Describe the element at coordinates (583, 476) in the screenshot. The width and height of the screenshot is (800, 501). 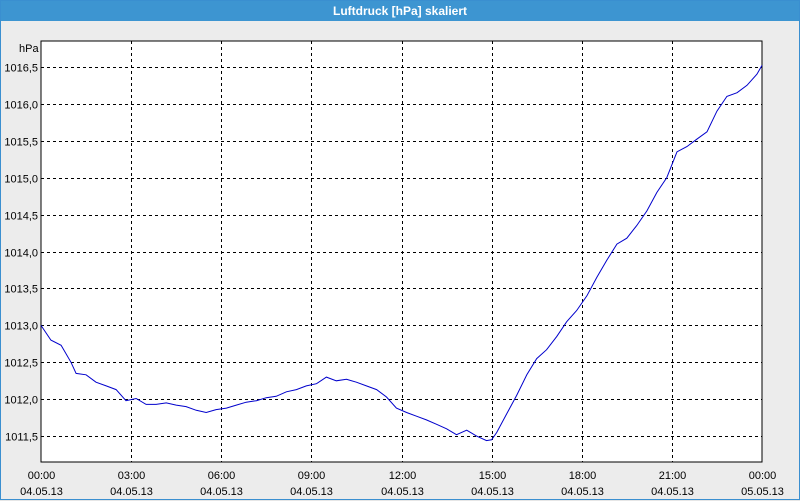
I see `x-tick-time-label: 18:00` at that location.